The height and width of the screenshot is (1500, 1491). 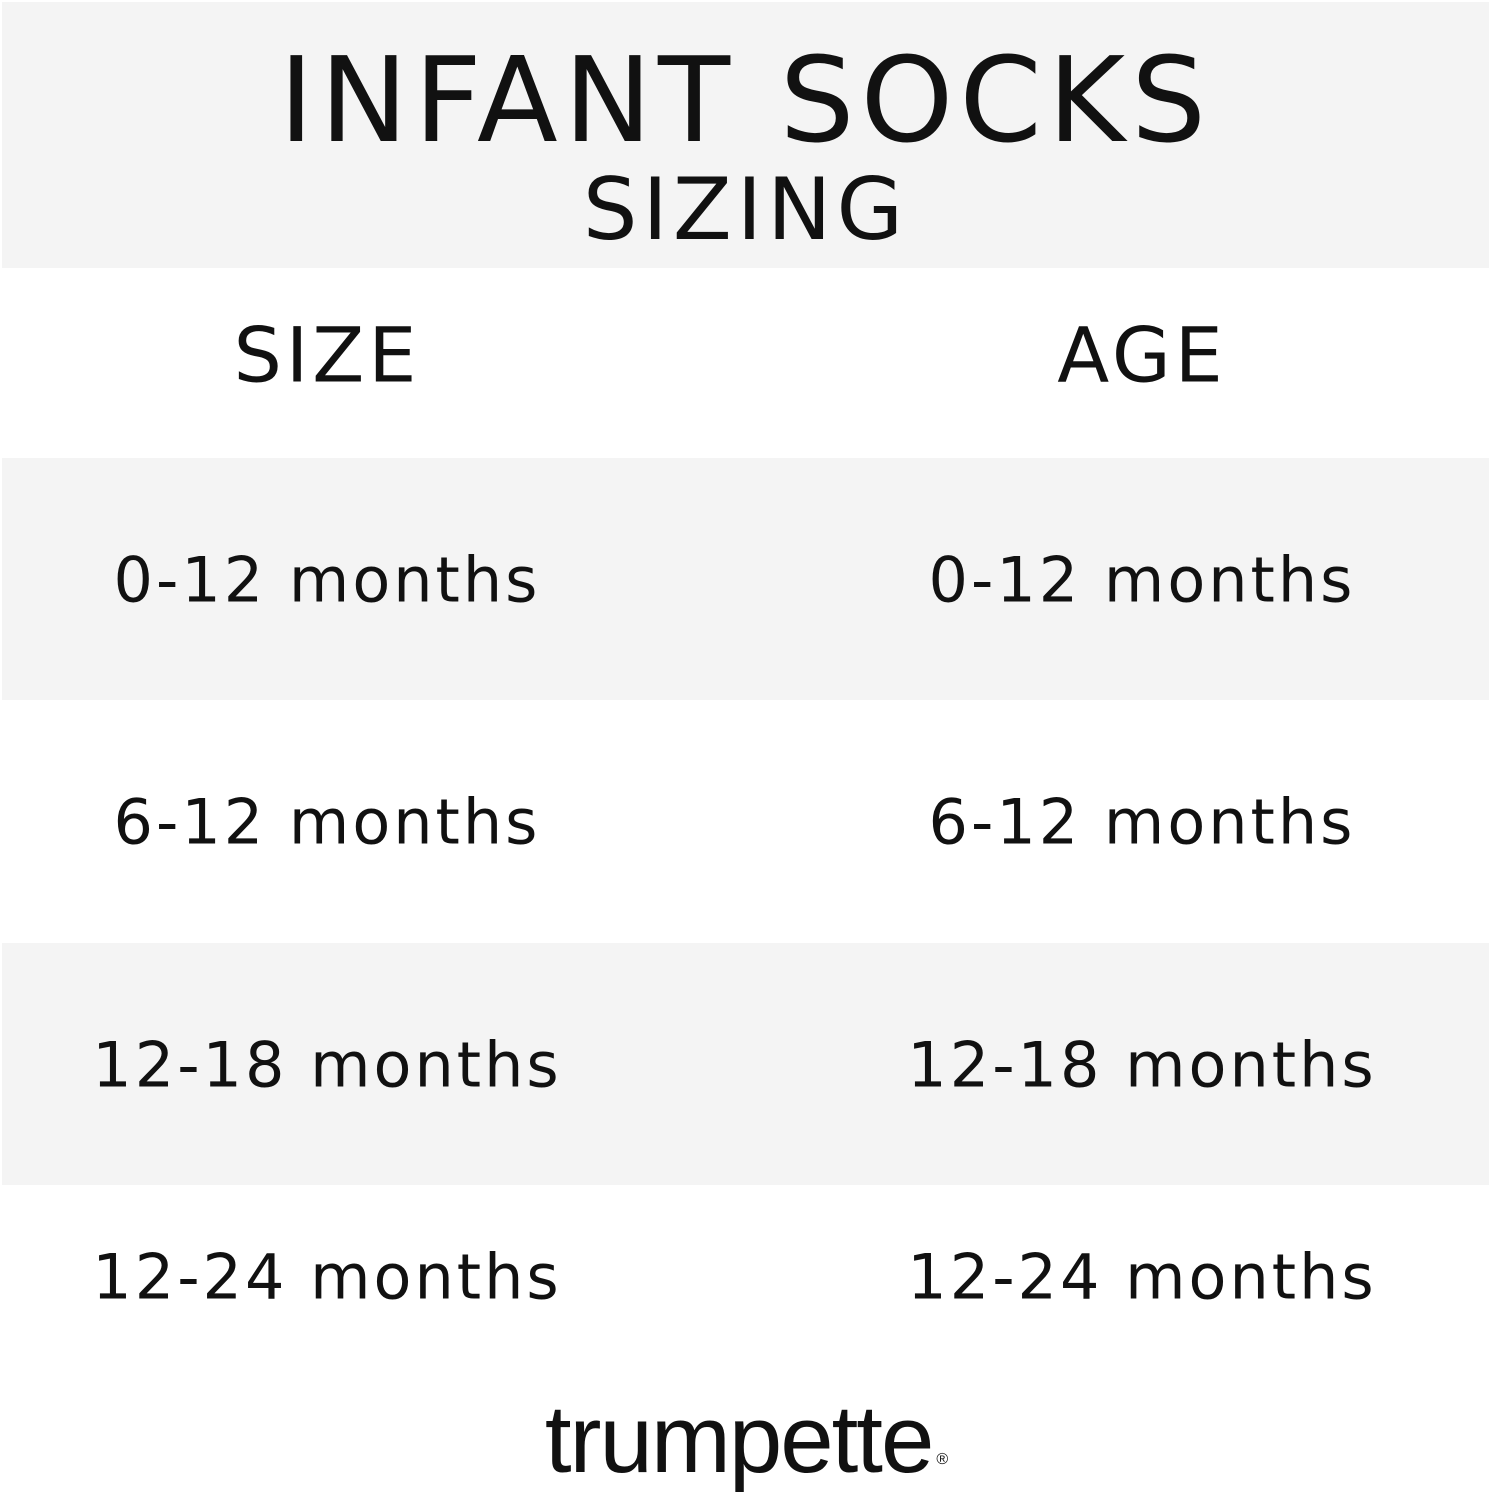 What do you see at coordinates (745, 210) in the screenshot?
I see `page-subtitle: SIZING` at bounding box center [745, 210].